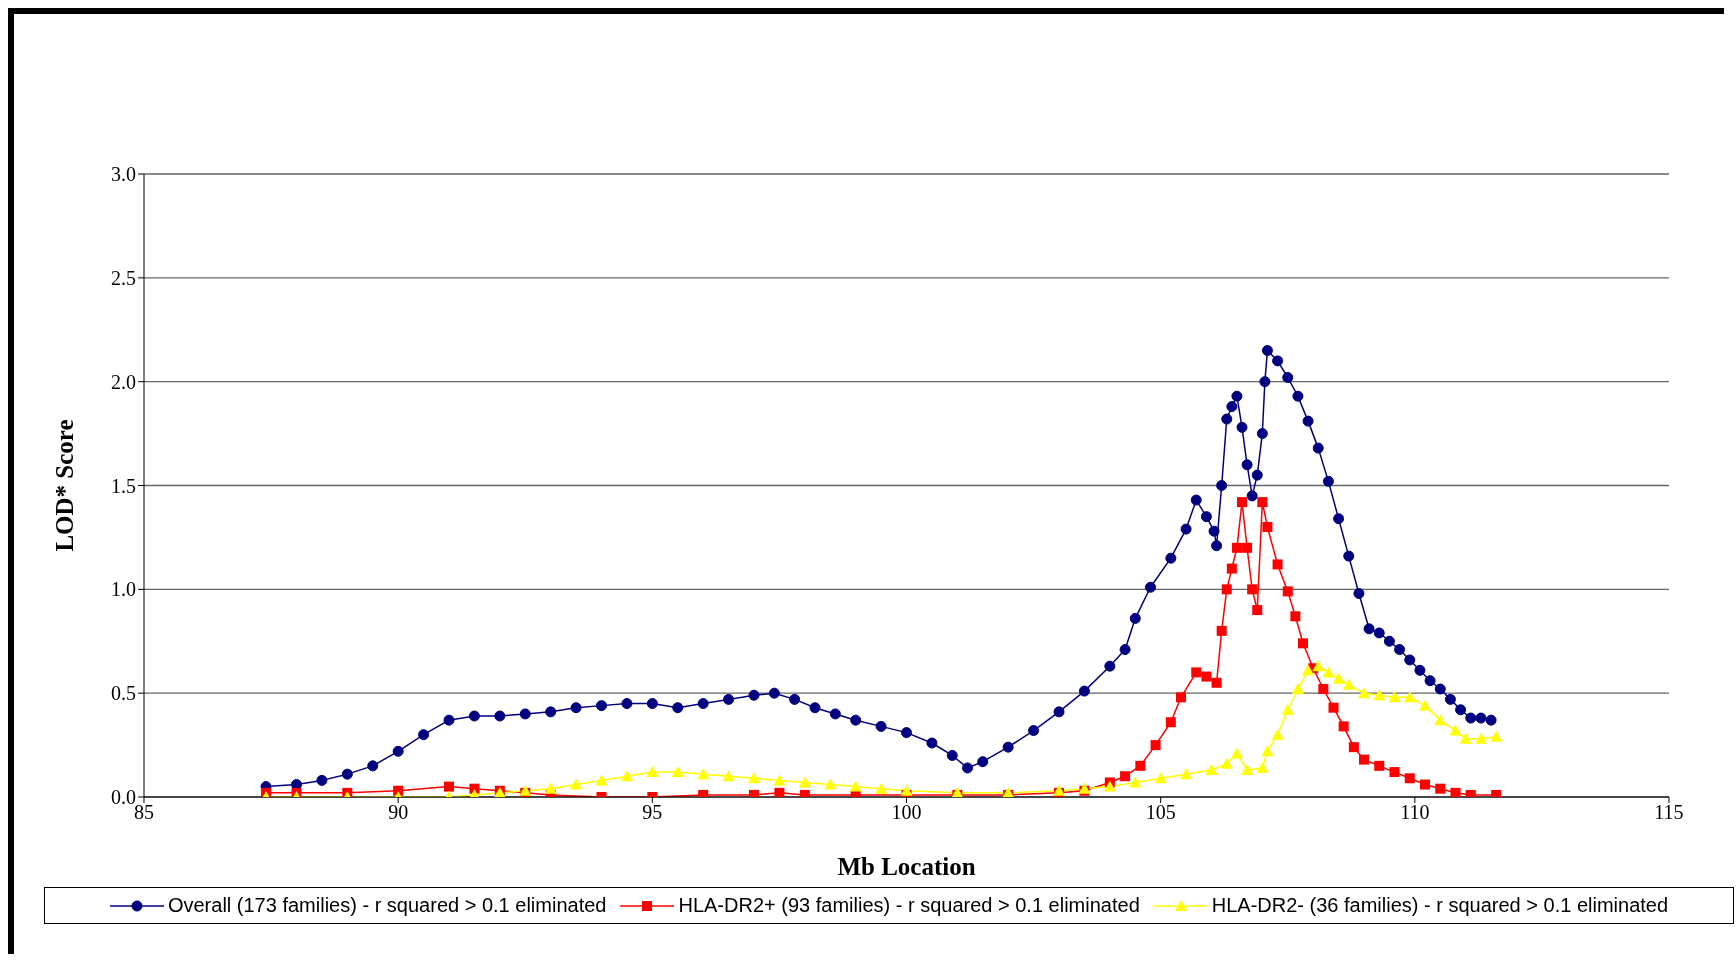 This screenshot has height=968, width=1736. I want to click on legend-label: Overall (173 families) - r squared > 0.1 eliminated, so click(387, 905).